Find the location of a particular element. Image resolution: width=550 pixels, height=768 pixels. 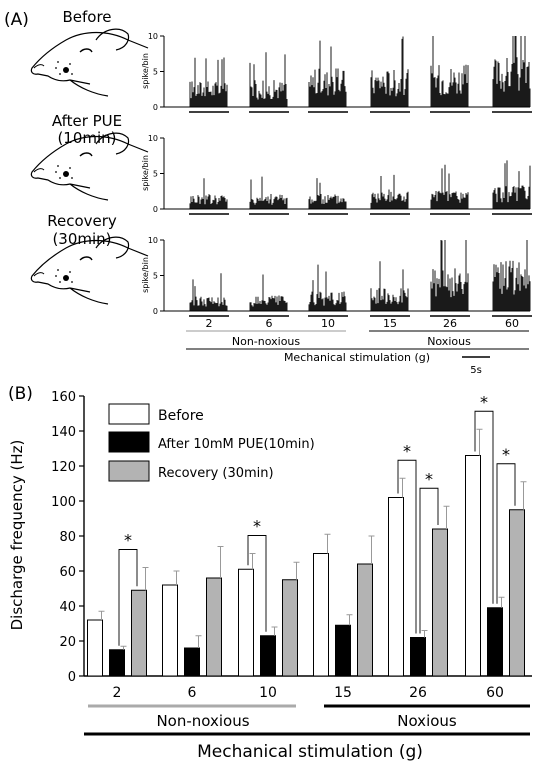

stim-labels-a: 2 6 10 15 26 60 is located at coordinates (363, 323).